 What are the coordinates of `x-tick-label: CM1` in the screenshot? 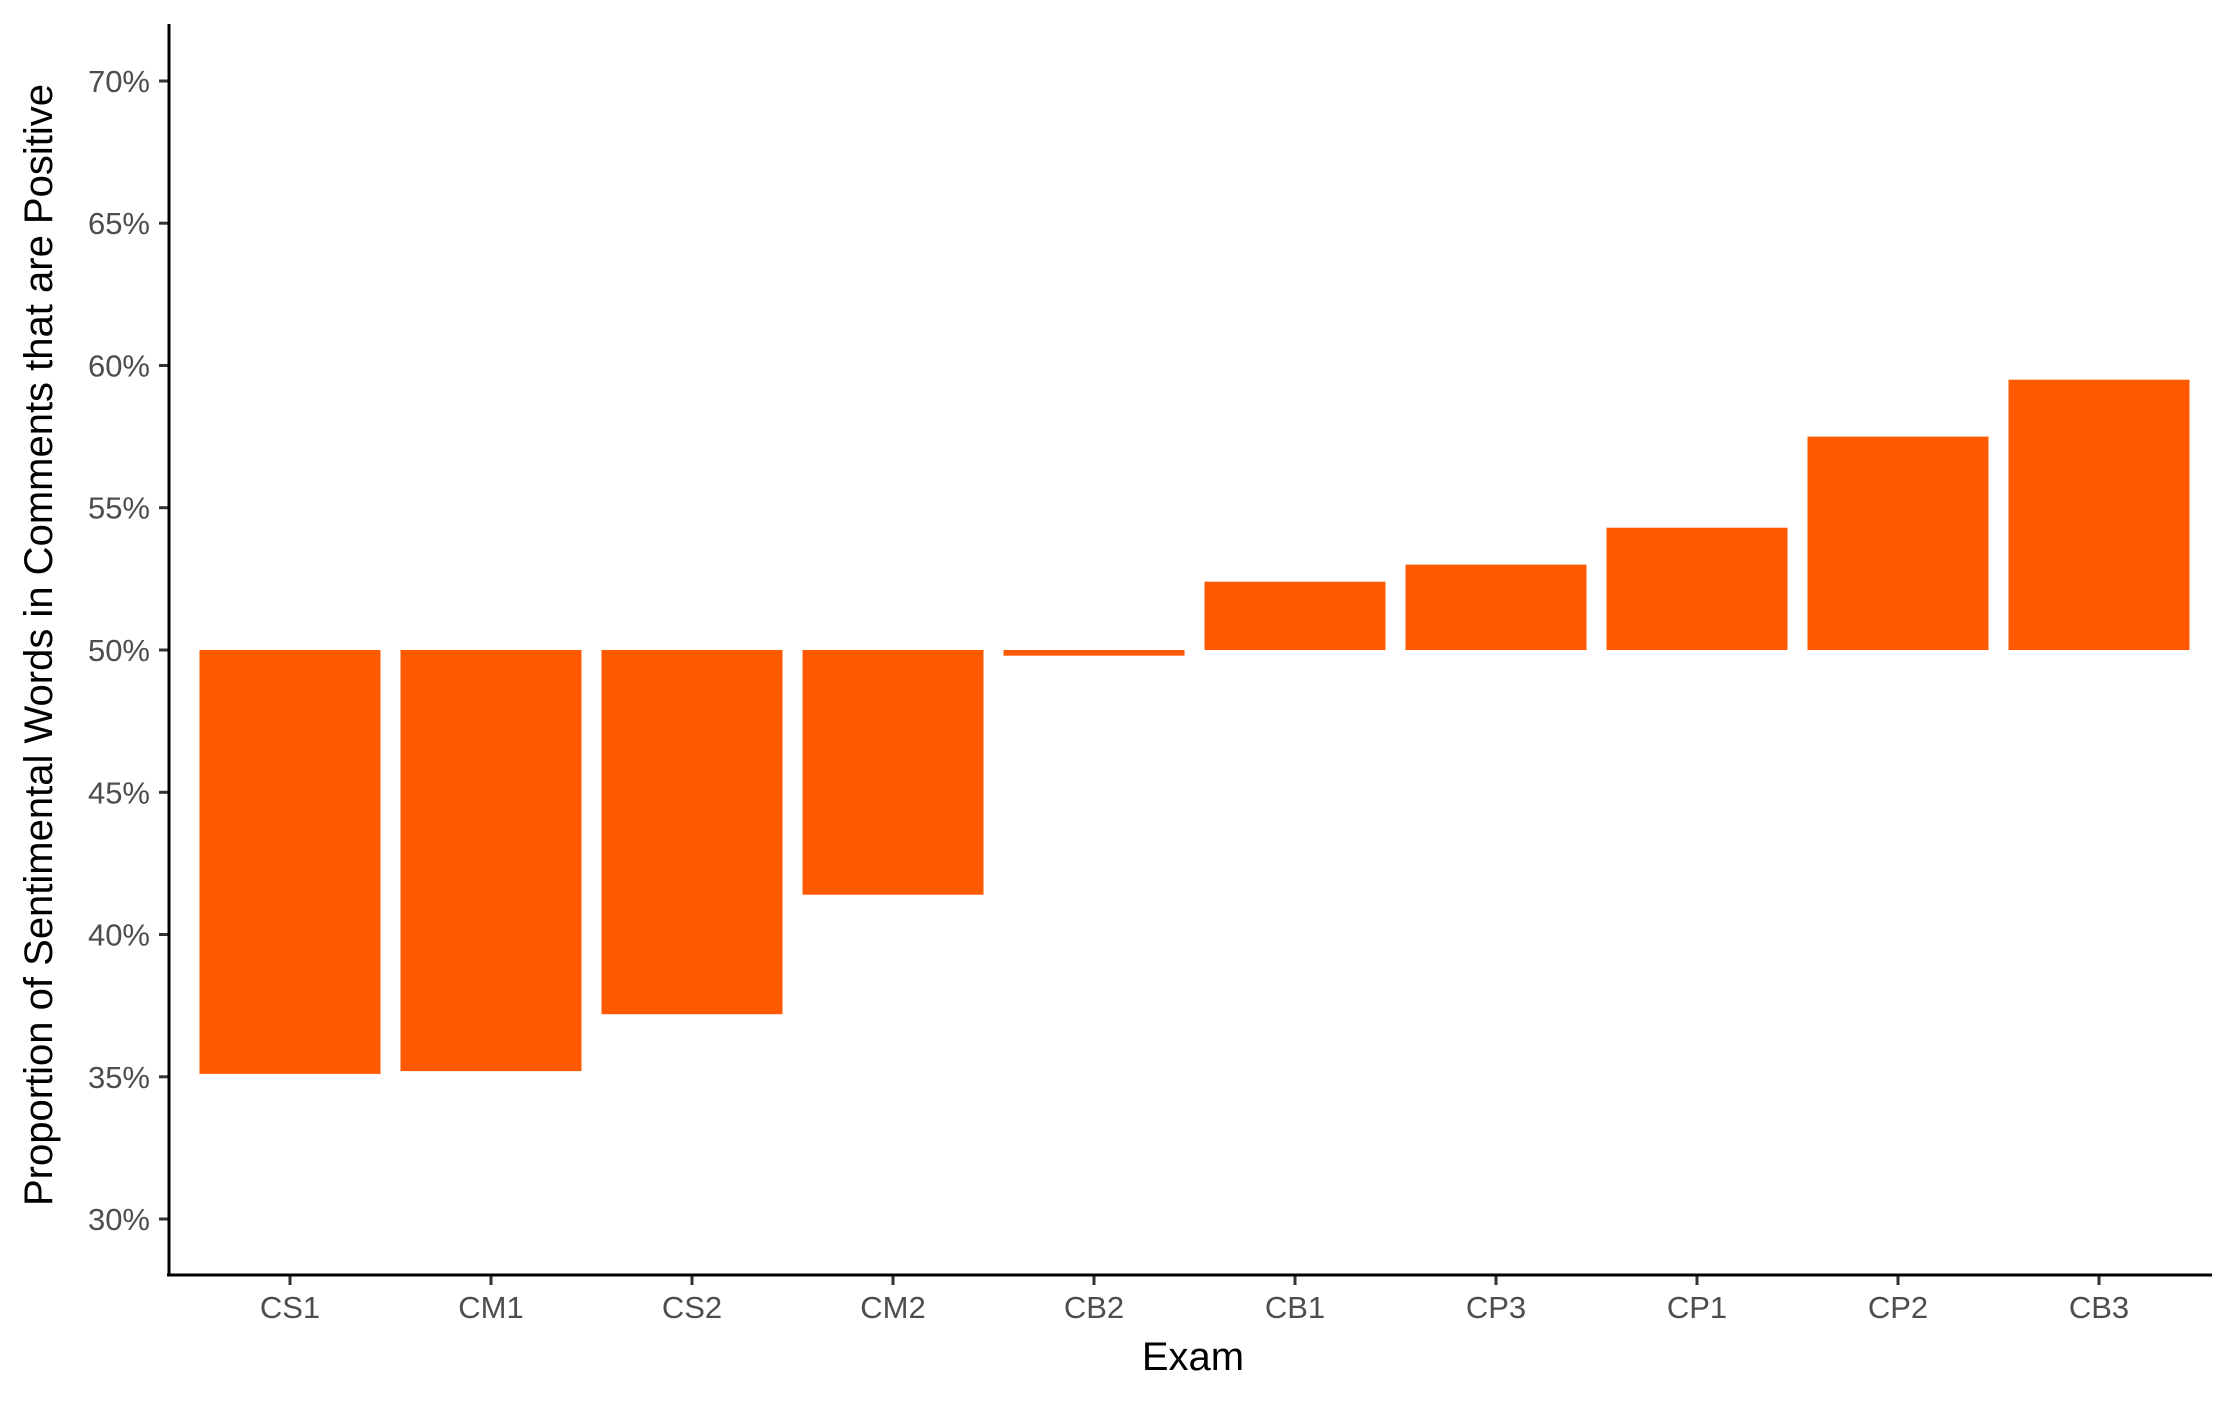 It's located at (490, 1307).